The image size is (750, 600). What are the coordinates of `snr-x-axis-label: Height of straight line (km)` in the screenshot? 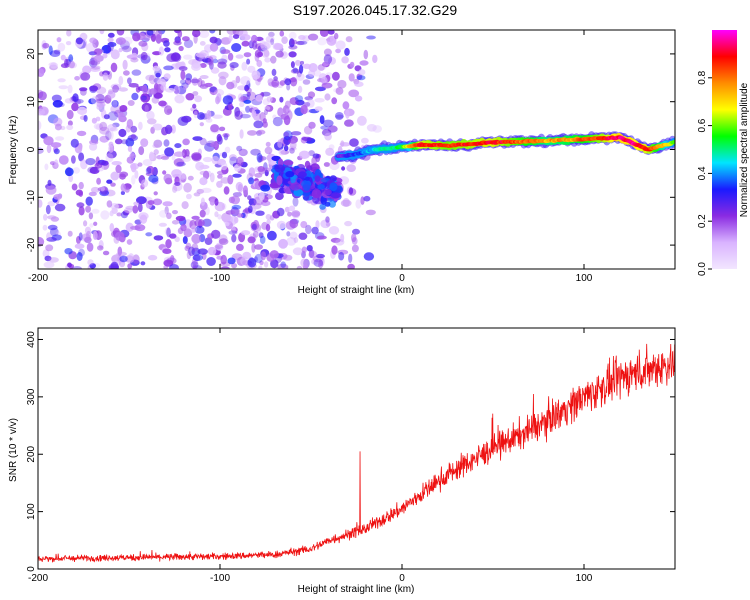 It's located at (356, 589).